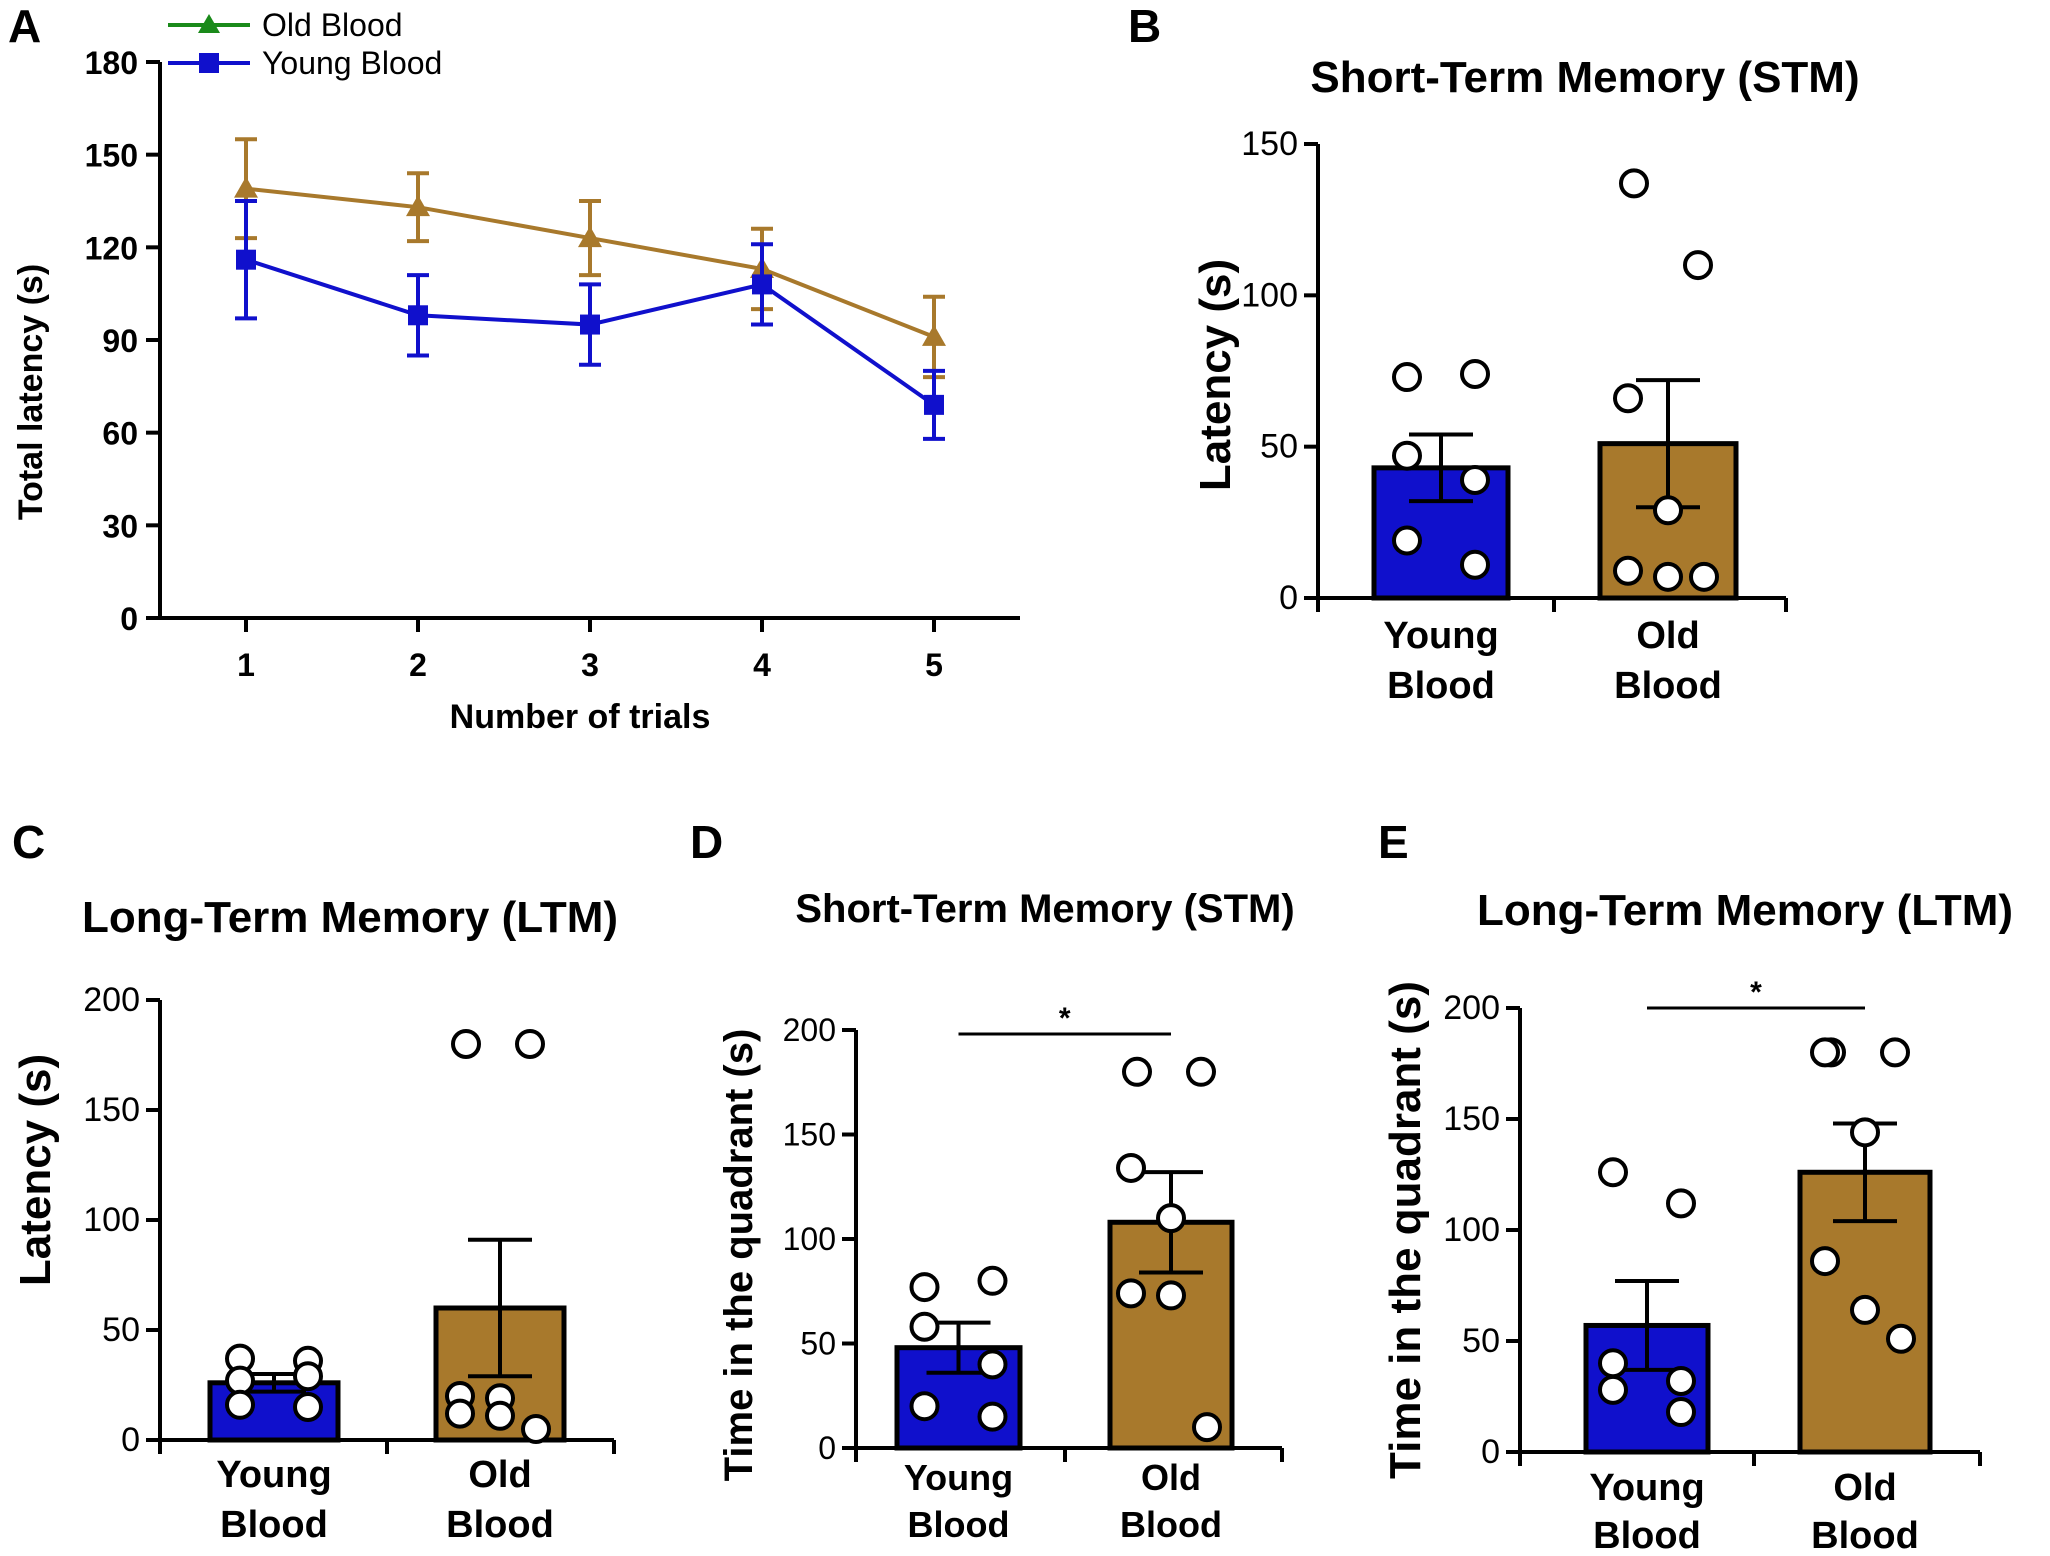 The height and width of the screenshot is (1556, 2050). I want to click on panel-e-y-axis-label: Time in the quadrant (s), so click(1405, 1230).